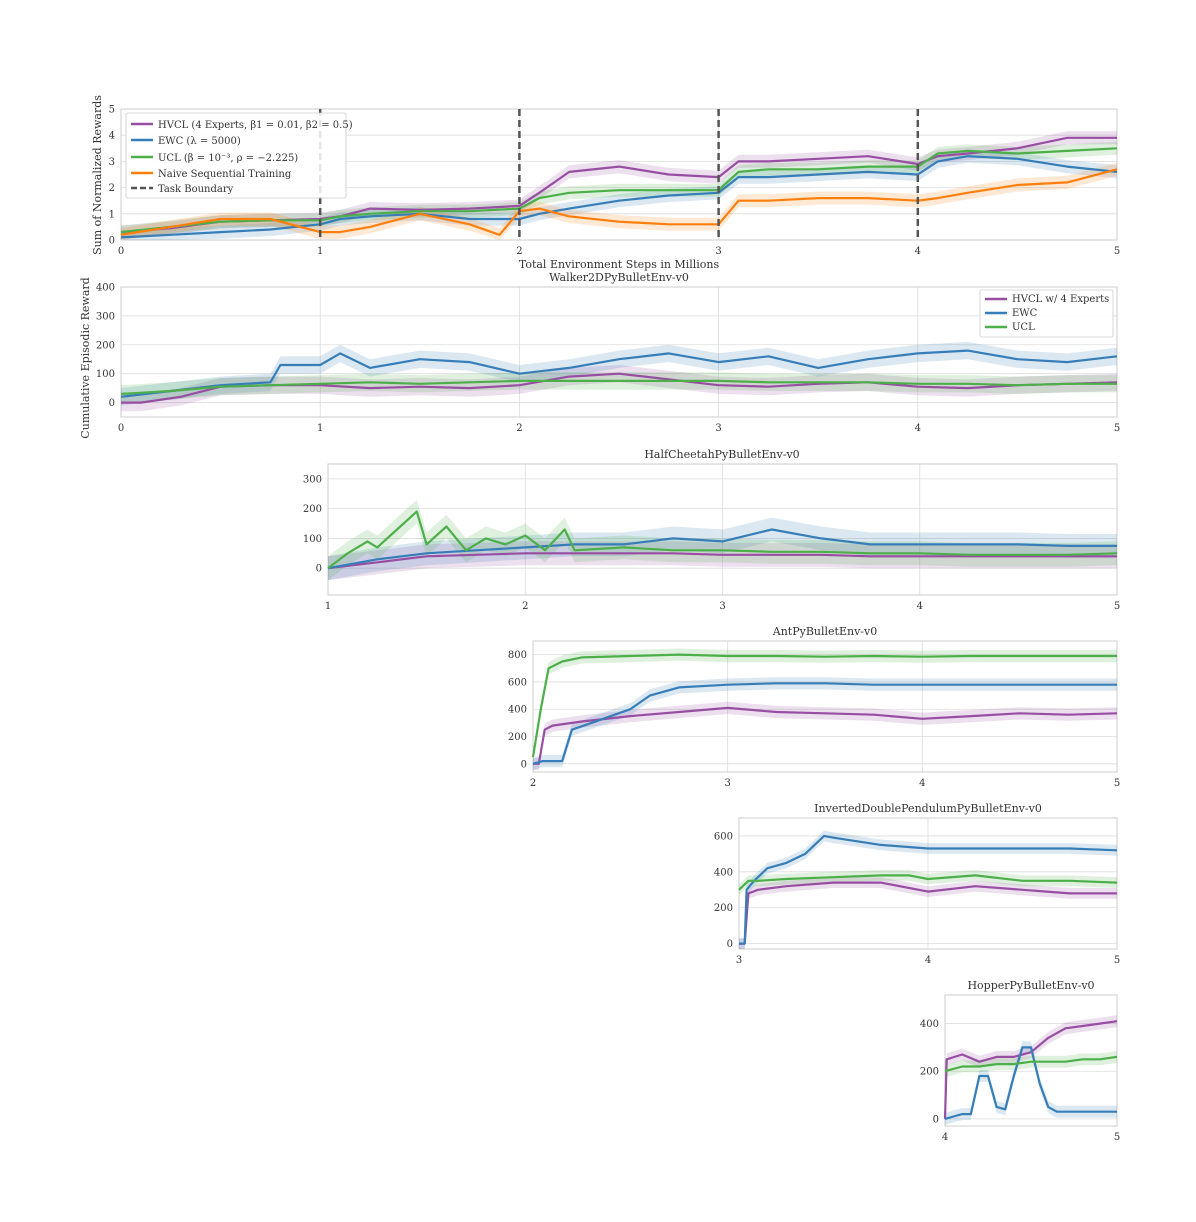 The height and width of the screenshot is (1222, 1196). I want to click on walker-xtick-label: 2, so click(519, 428).